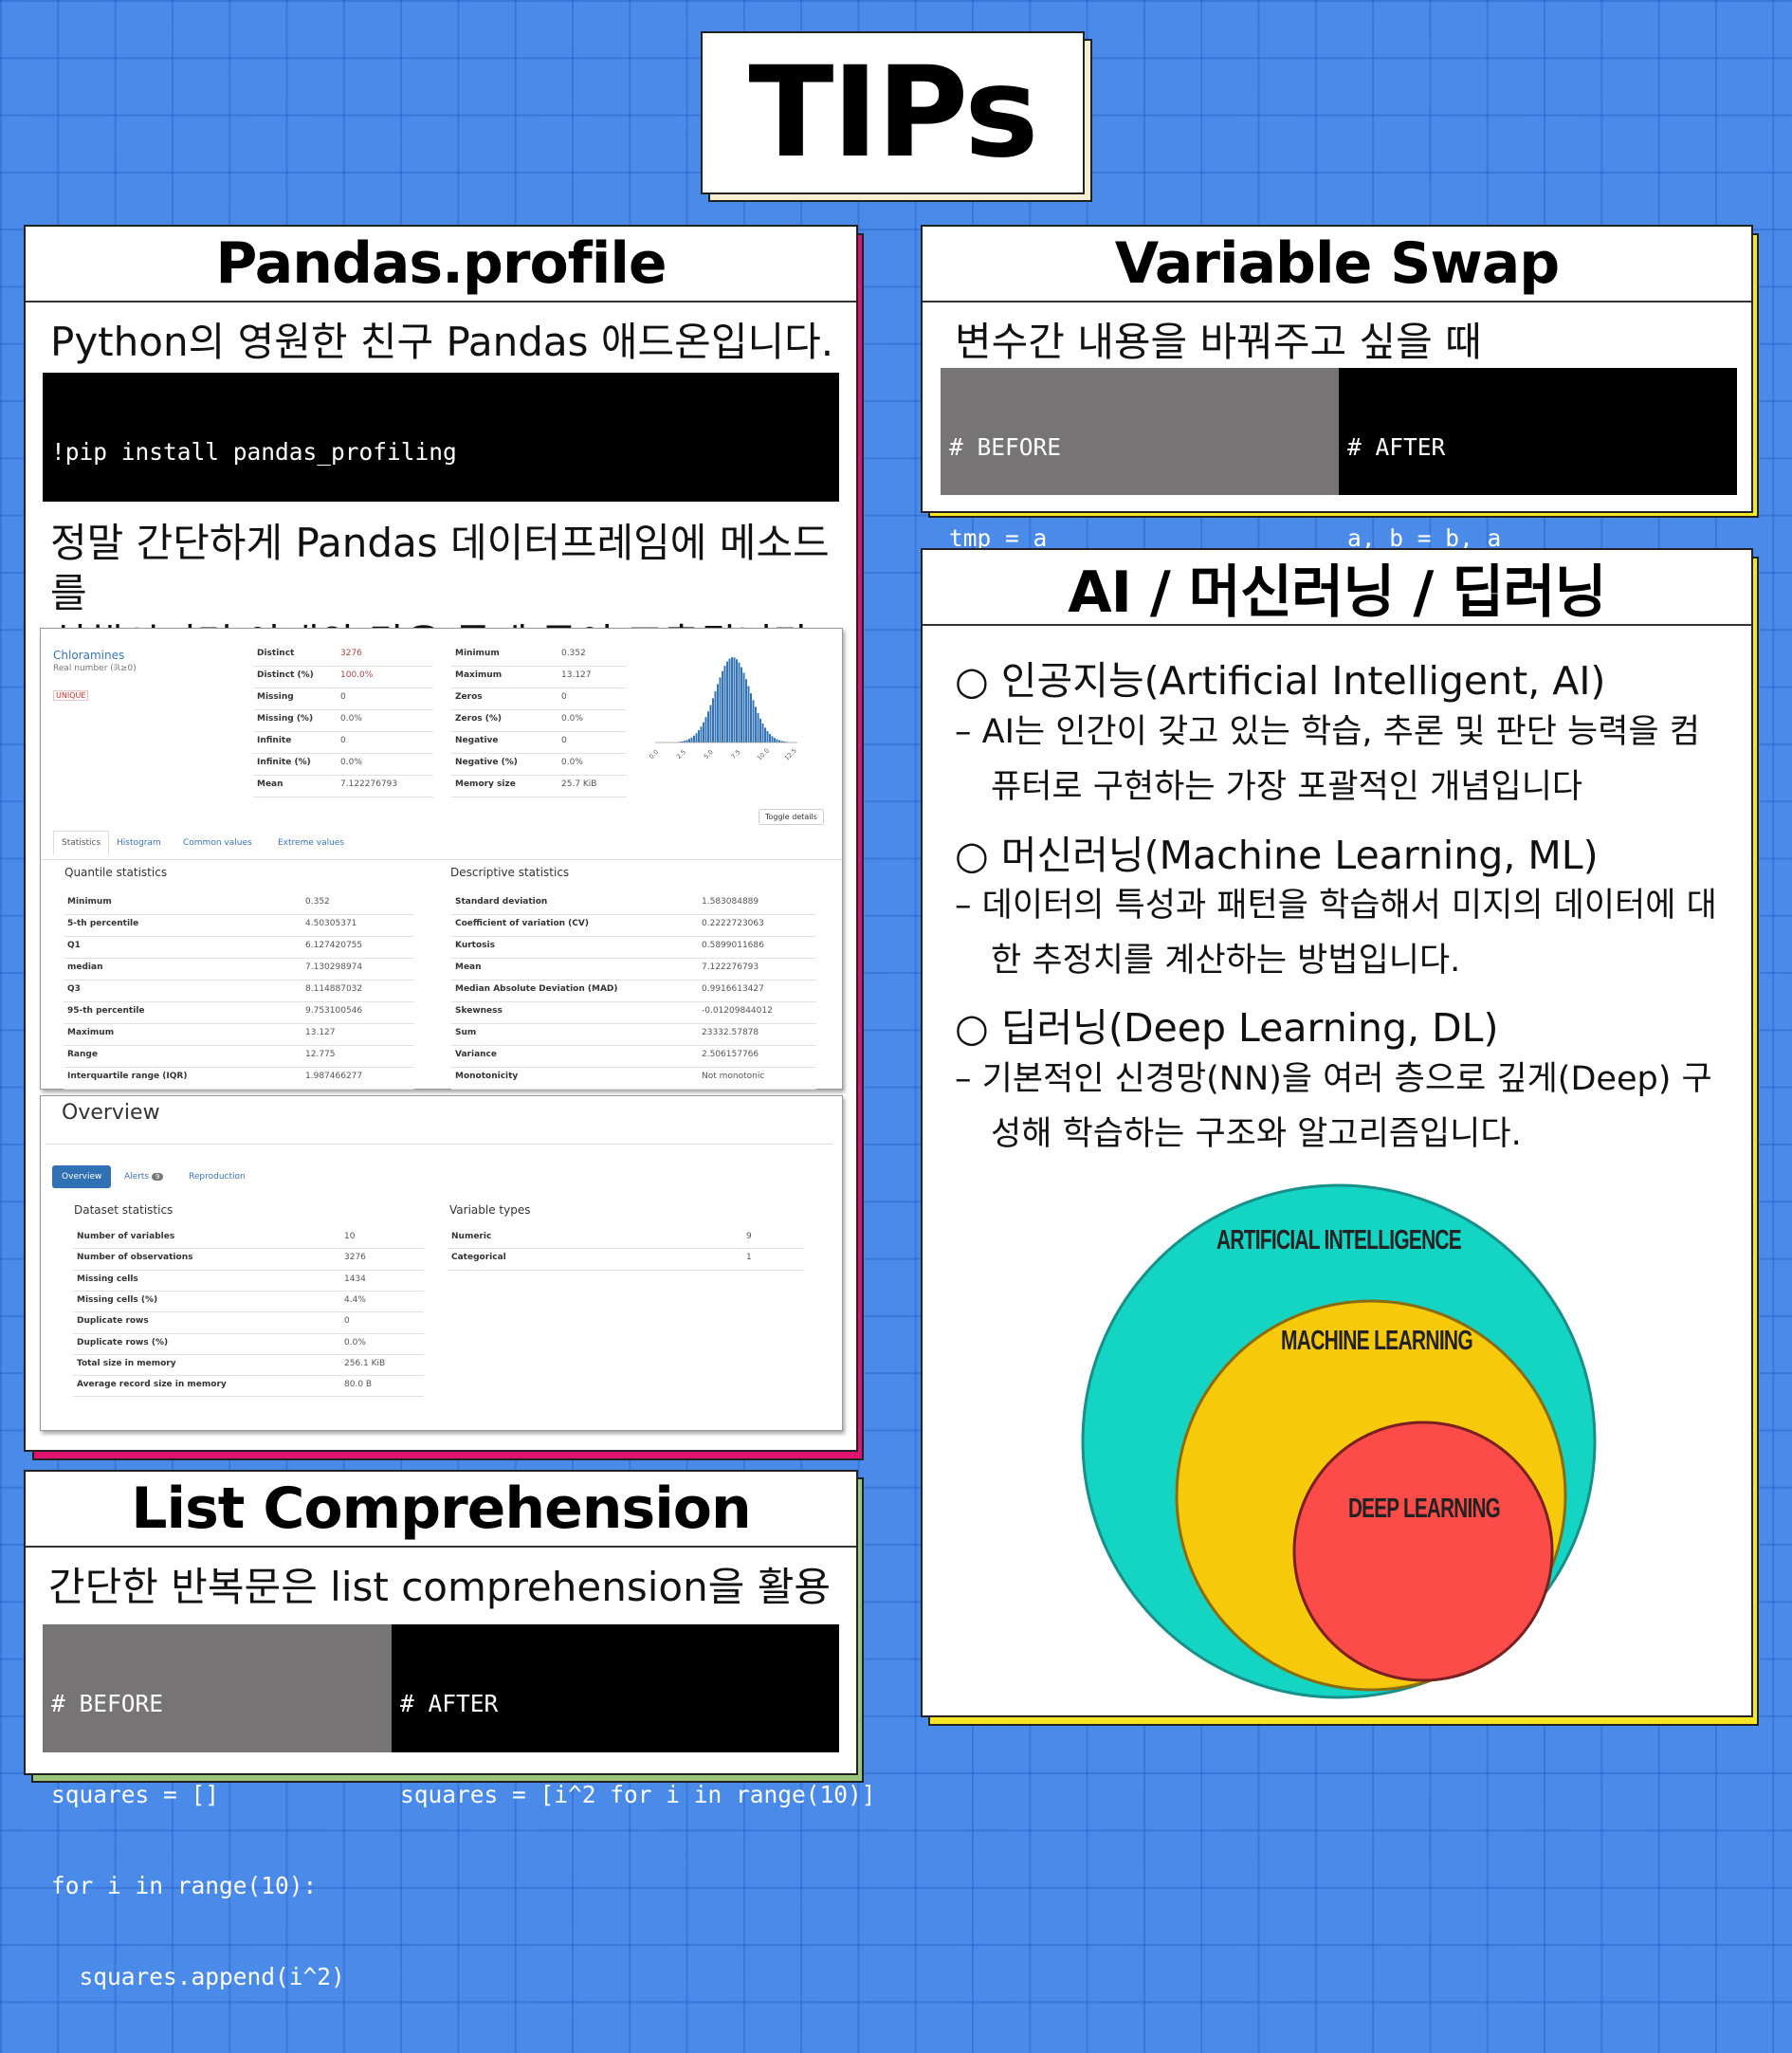 The image size is (1792, 2053). Describe the element at coordinates (733, 924) in the screenshot. I see `stat-value: 0.2222723063` at that location.